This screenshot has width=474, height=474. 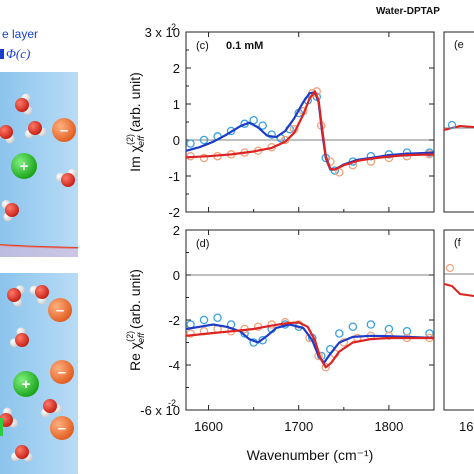 I want to click on molecule-layer: – + – – + –, so click(x=38, y=277).